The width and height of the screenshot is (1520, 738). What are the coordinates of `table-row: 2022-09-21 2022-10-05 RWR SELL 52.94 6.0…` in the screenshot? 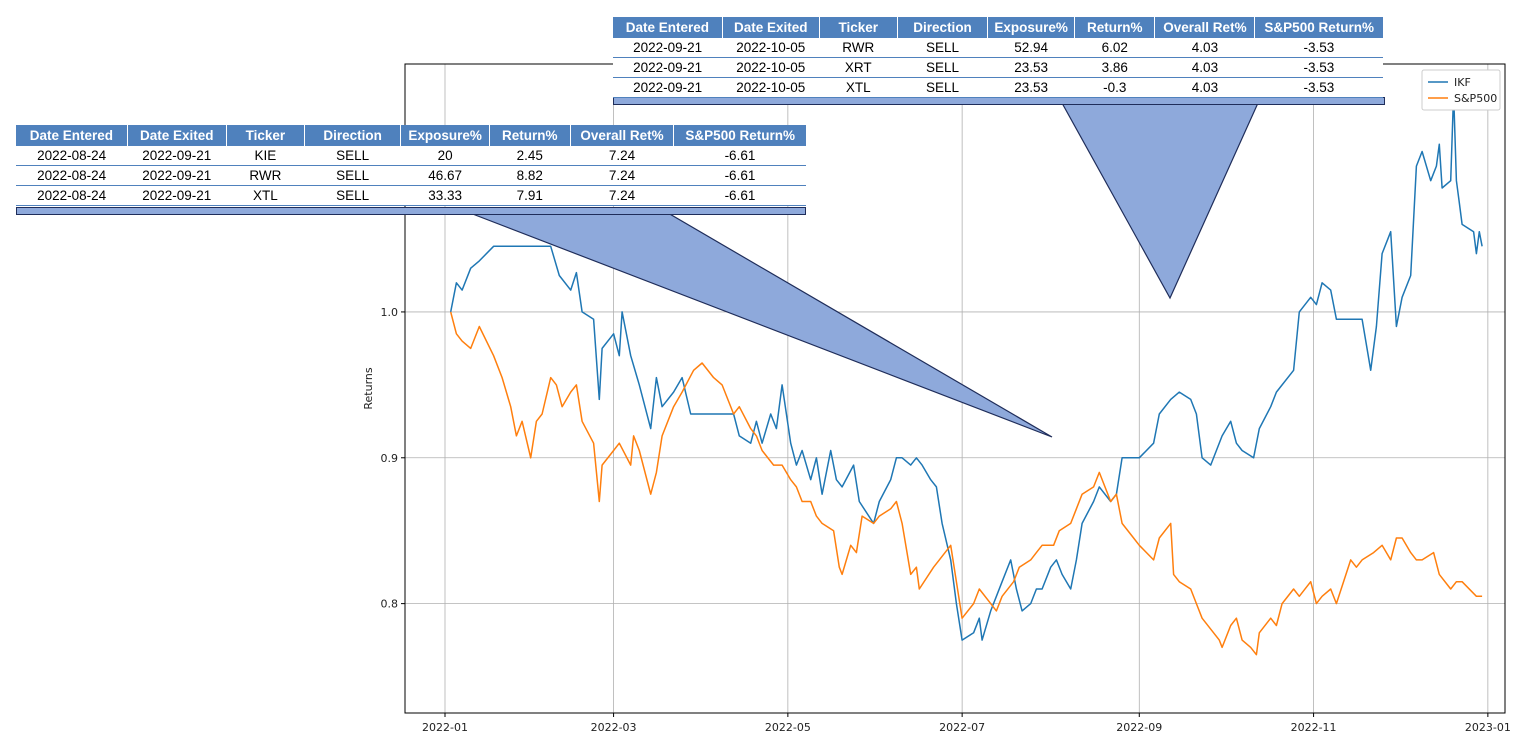 It's located at (998, 48).